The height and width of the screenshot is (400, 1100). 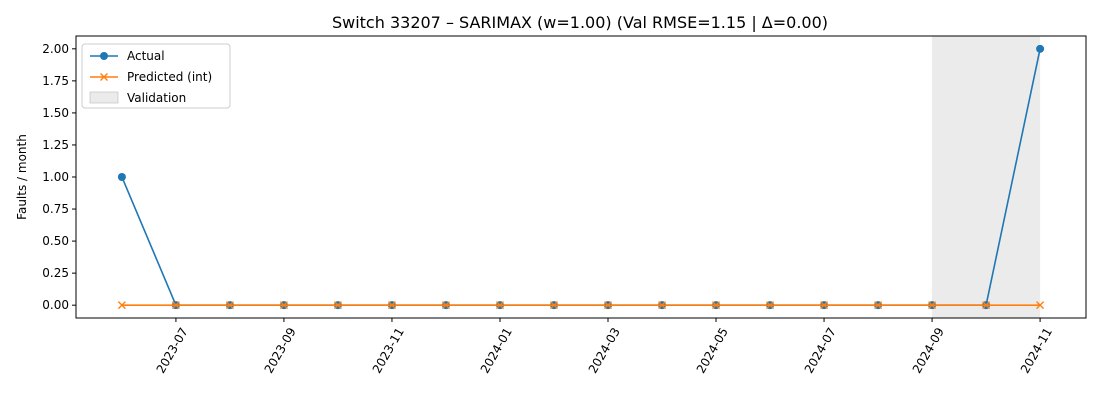 I want to click on y-tick-label: 0.50, so click(x=55, y=241).